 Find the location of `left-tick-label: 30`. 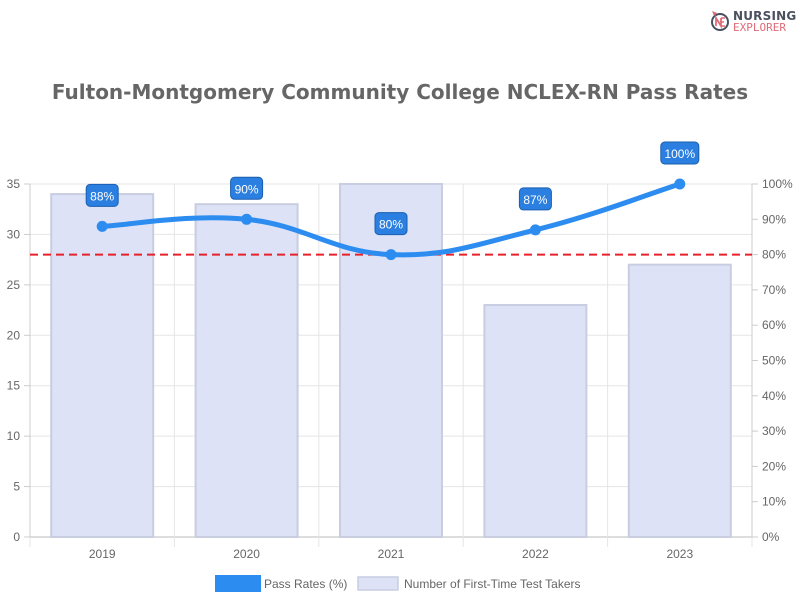

left-tick-label: 30 is located at coordinates (14, 234).